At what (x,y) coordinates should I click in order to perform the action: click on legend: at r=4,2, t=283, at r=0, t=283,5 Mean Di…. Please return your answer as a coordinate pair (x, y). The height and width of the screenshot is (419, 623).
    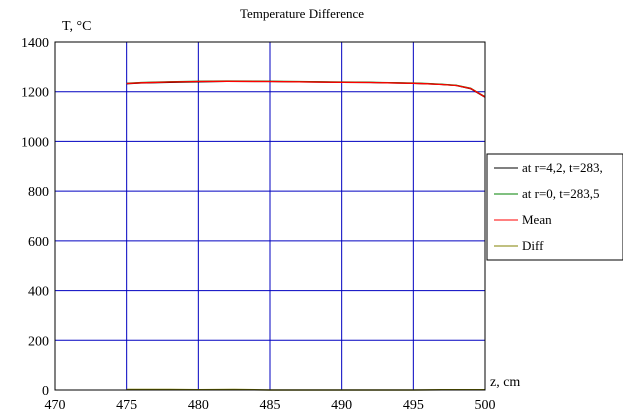
    Looking at the image, I should click on (554, 207).